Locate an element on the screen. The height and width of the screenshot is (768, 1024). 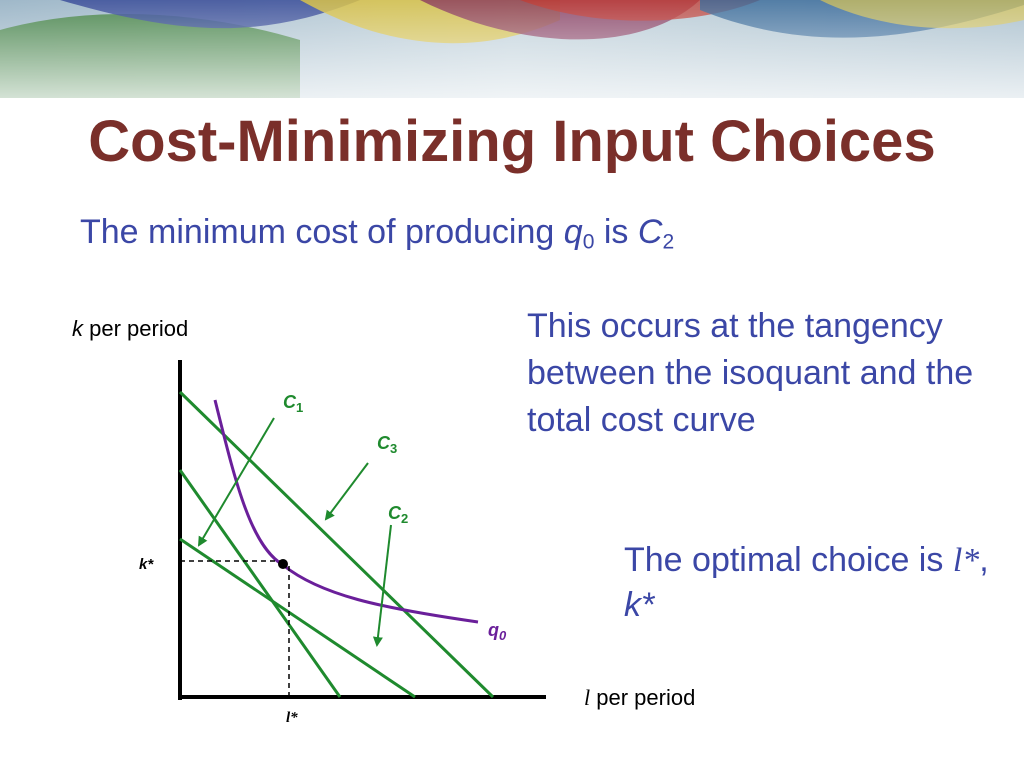
label-c2-sub: 2 is located at coordinates (404, 518).